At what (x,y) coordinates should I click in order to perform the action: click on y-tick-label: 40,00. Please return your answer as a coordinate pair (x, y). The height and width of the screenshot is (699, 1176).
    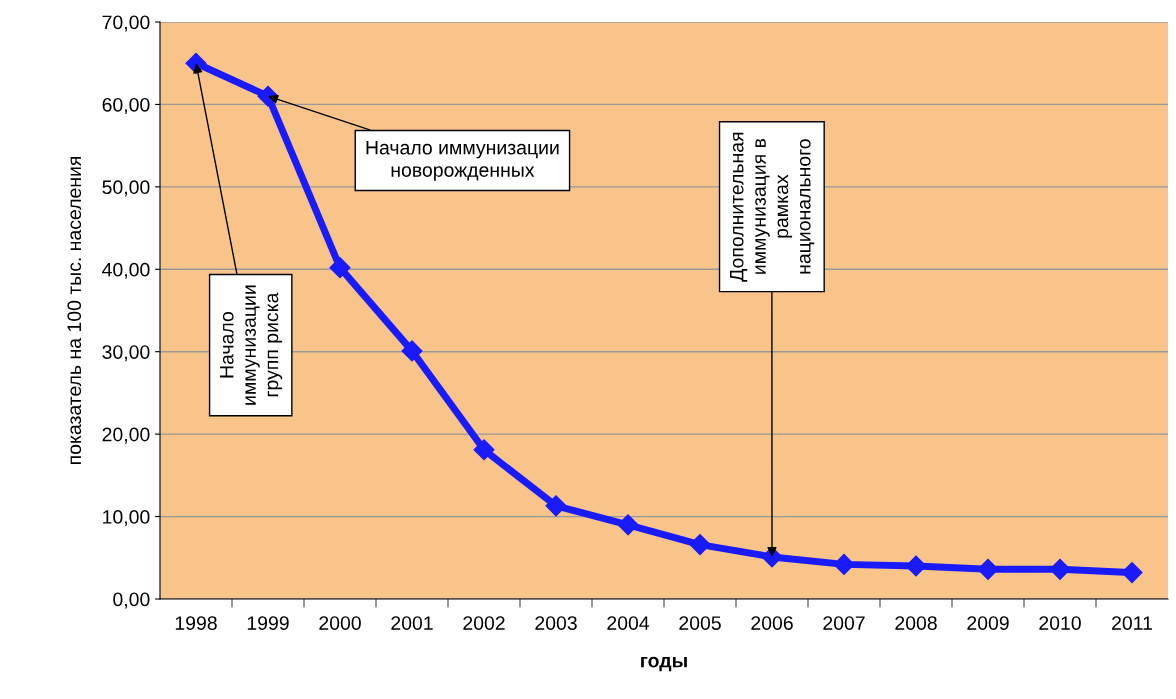
    Looking at the image, I should click on (126, 270).